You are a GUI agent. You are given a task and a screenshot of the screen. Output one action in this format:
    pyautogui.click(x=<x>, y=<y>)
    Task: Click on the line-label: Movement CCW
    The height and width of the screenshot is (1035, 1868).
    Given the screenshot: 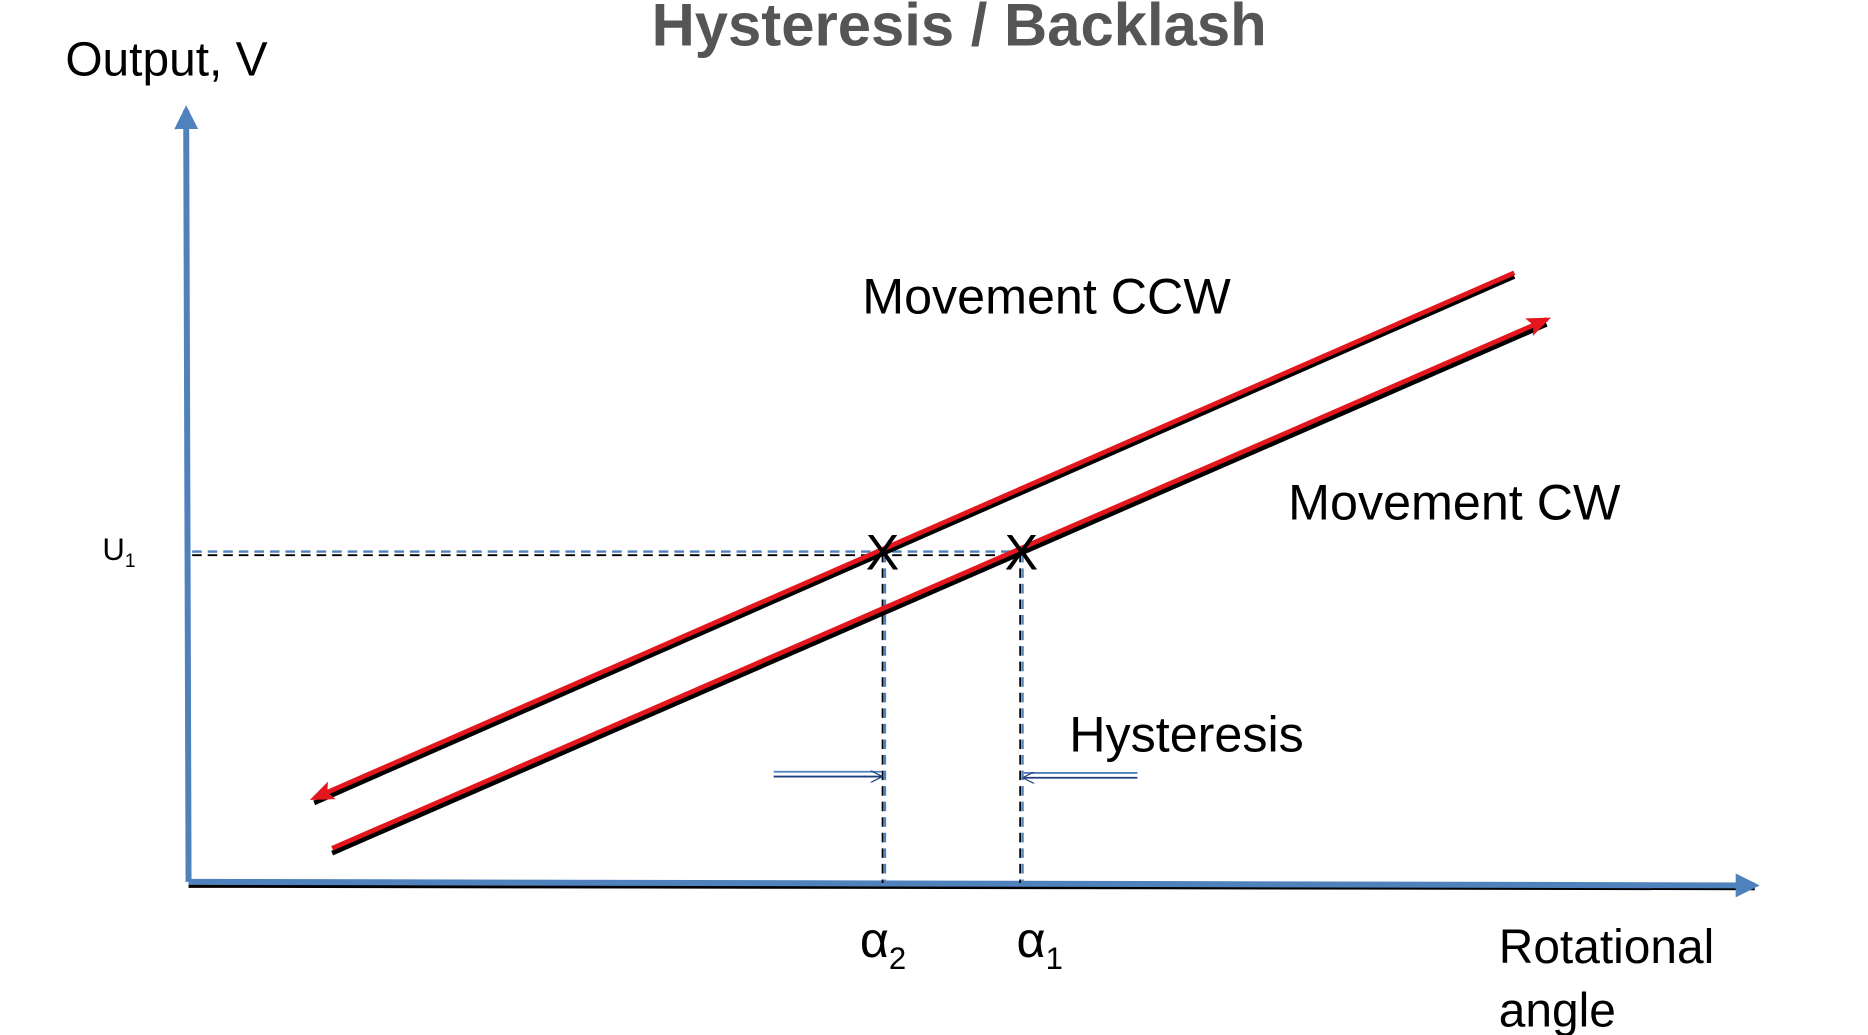 What is the action you would take?
    pyautogui.click(x=1046, y=296)
    